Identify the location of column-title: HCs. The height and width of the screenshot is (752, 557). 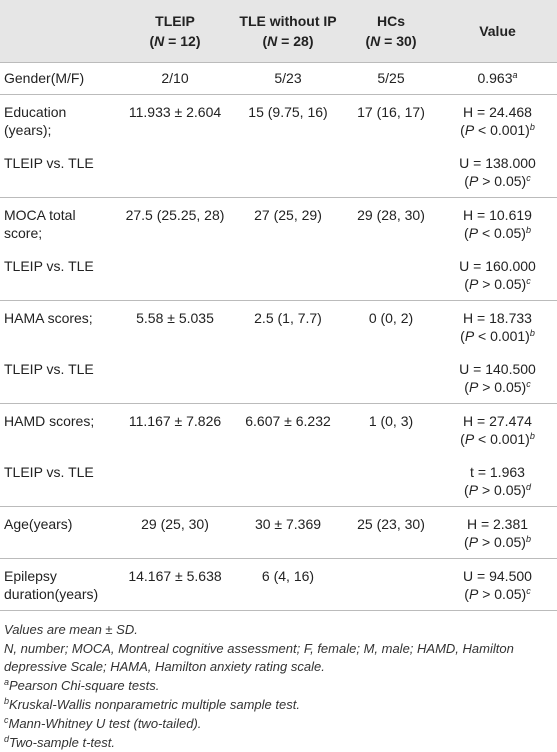
(390, 21).